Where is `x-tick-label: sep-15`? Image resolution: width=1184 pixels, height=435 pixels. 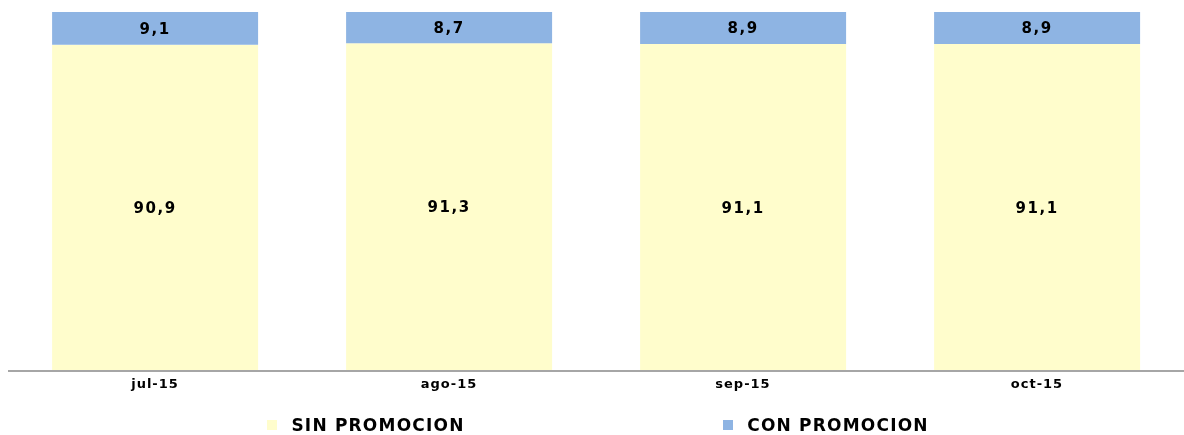 x-tick-label: sep-15 is located at coordinates (743, 384).